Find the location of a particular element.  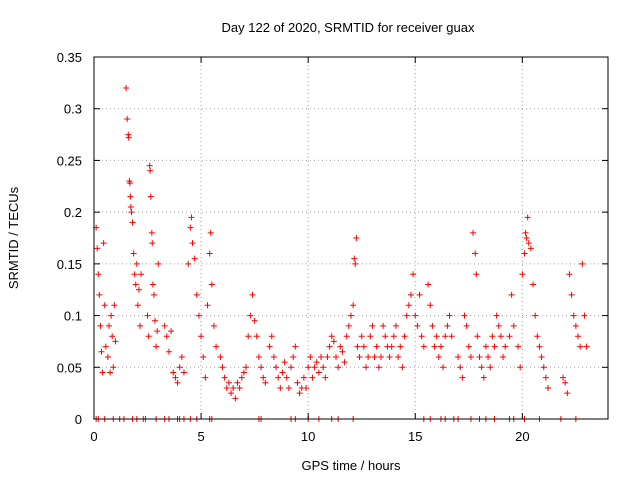

x-axis-label: GPS time / hours is located at coordinates (351, 465).